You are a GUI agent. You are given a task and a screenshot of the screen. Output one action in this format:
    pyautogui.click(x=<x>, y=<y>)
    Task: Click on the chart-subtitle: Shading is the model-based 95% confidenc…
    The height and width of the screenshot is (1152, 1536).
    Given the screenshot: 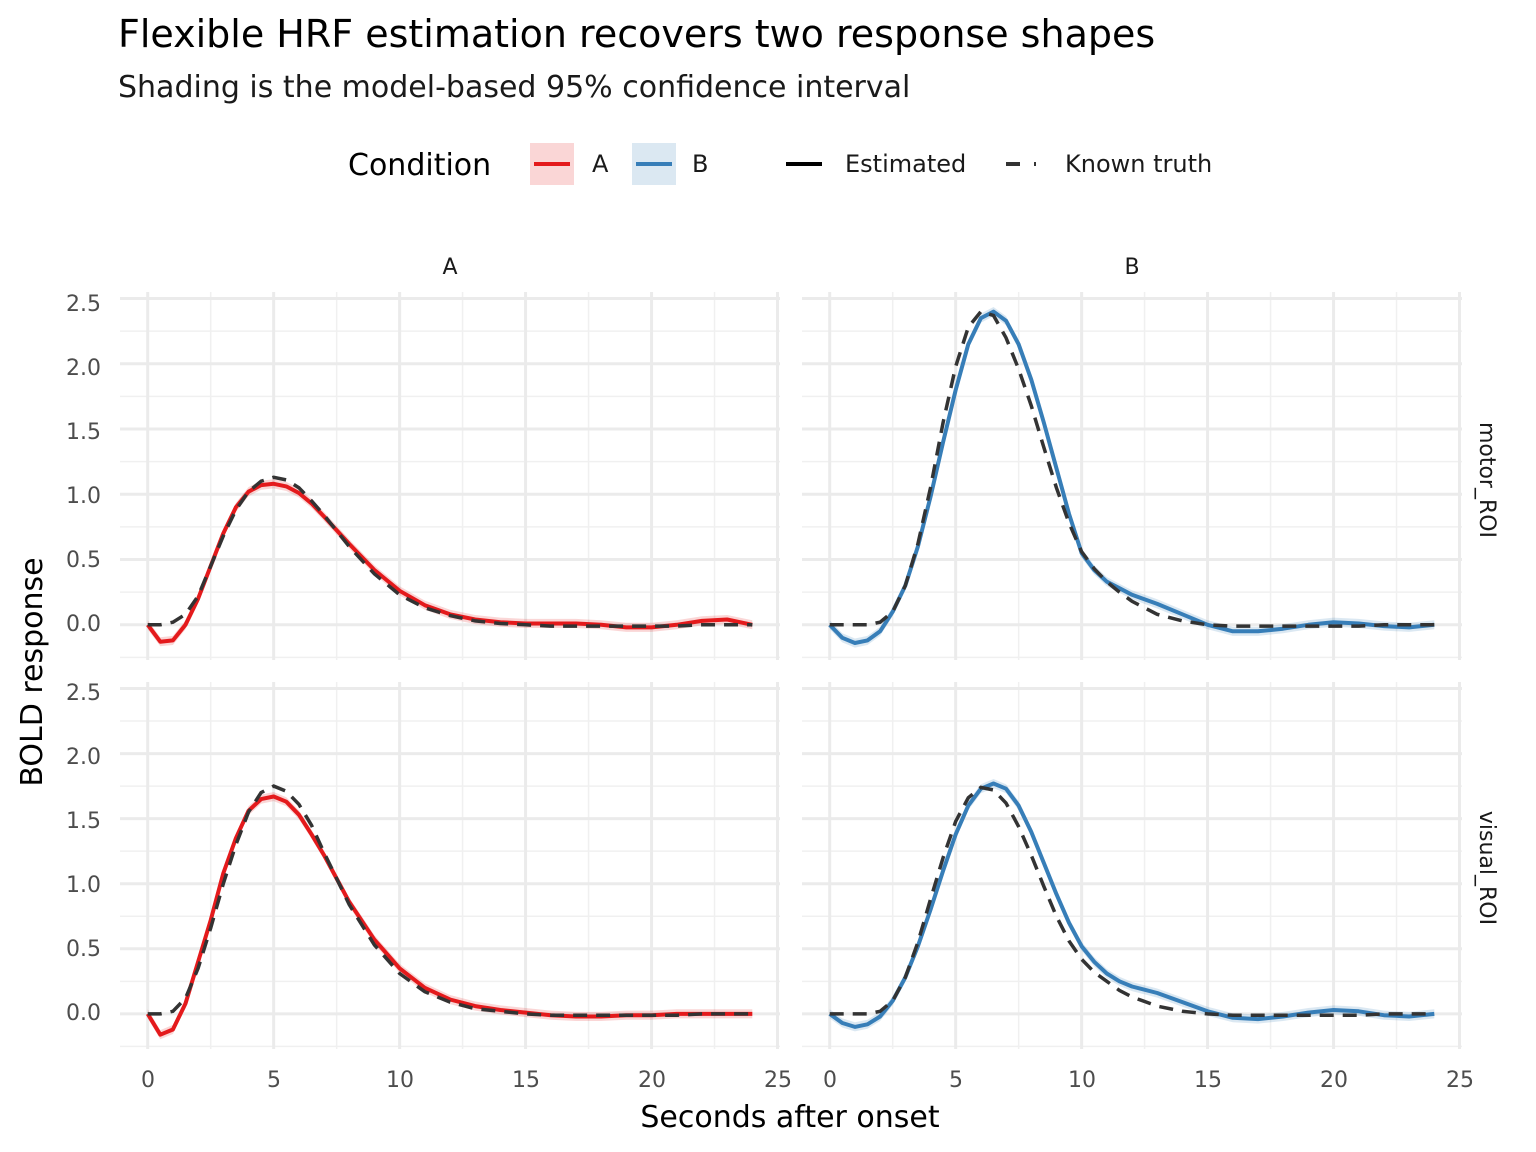 What is the action you would take?
    pyautogui.click(x=514, y=87)
    